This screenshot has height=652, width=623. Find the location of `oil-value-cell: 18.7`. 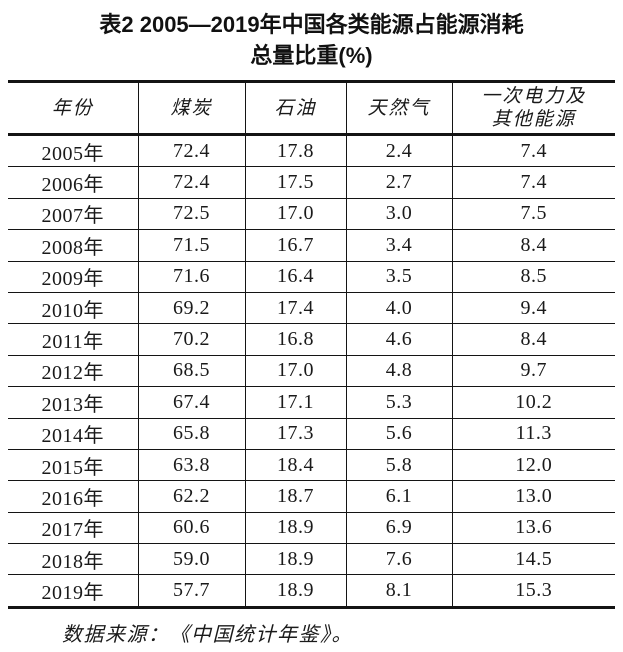

oil-value-cell: 18.7 is located at coordinates (295, 496).